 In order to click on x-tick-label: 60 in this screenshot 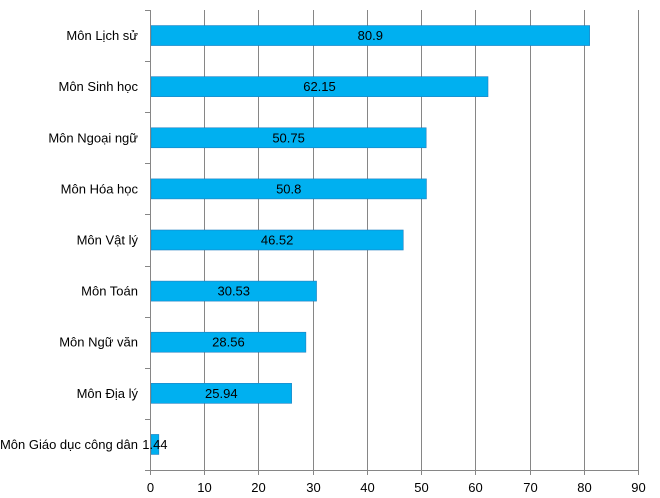, I will do `click(475, 487)`.